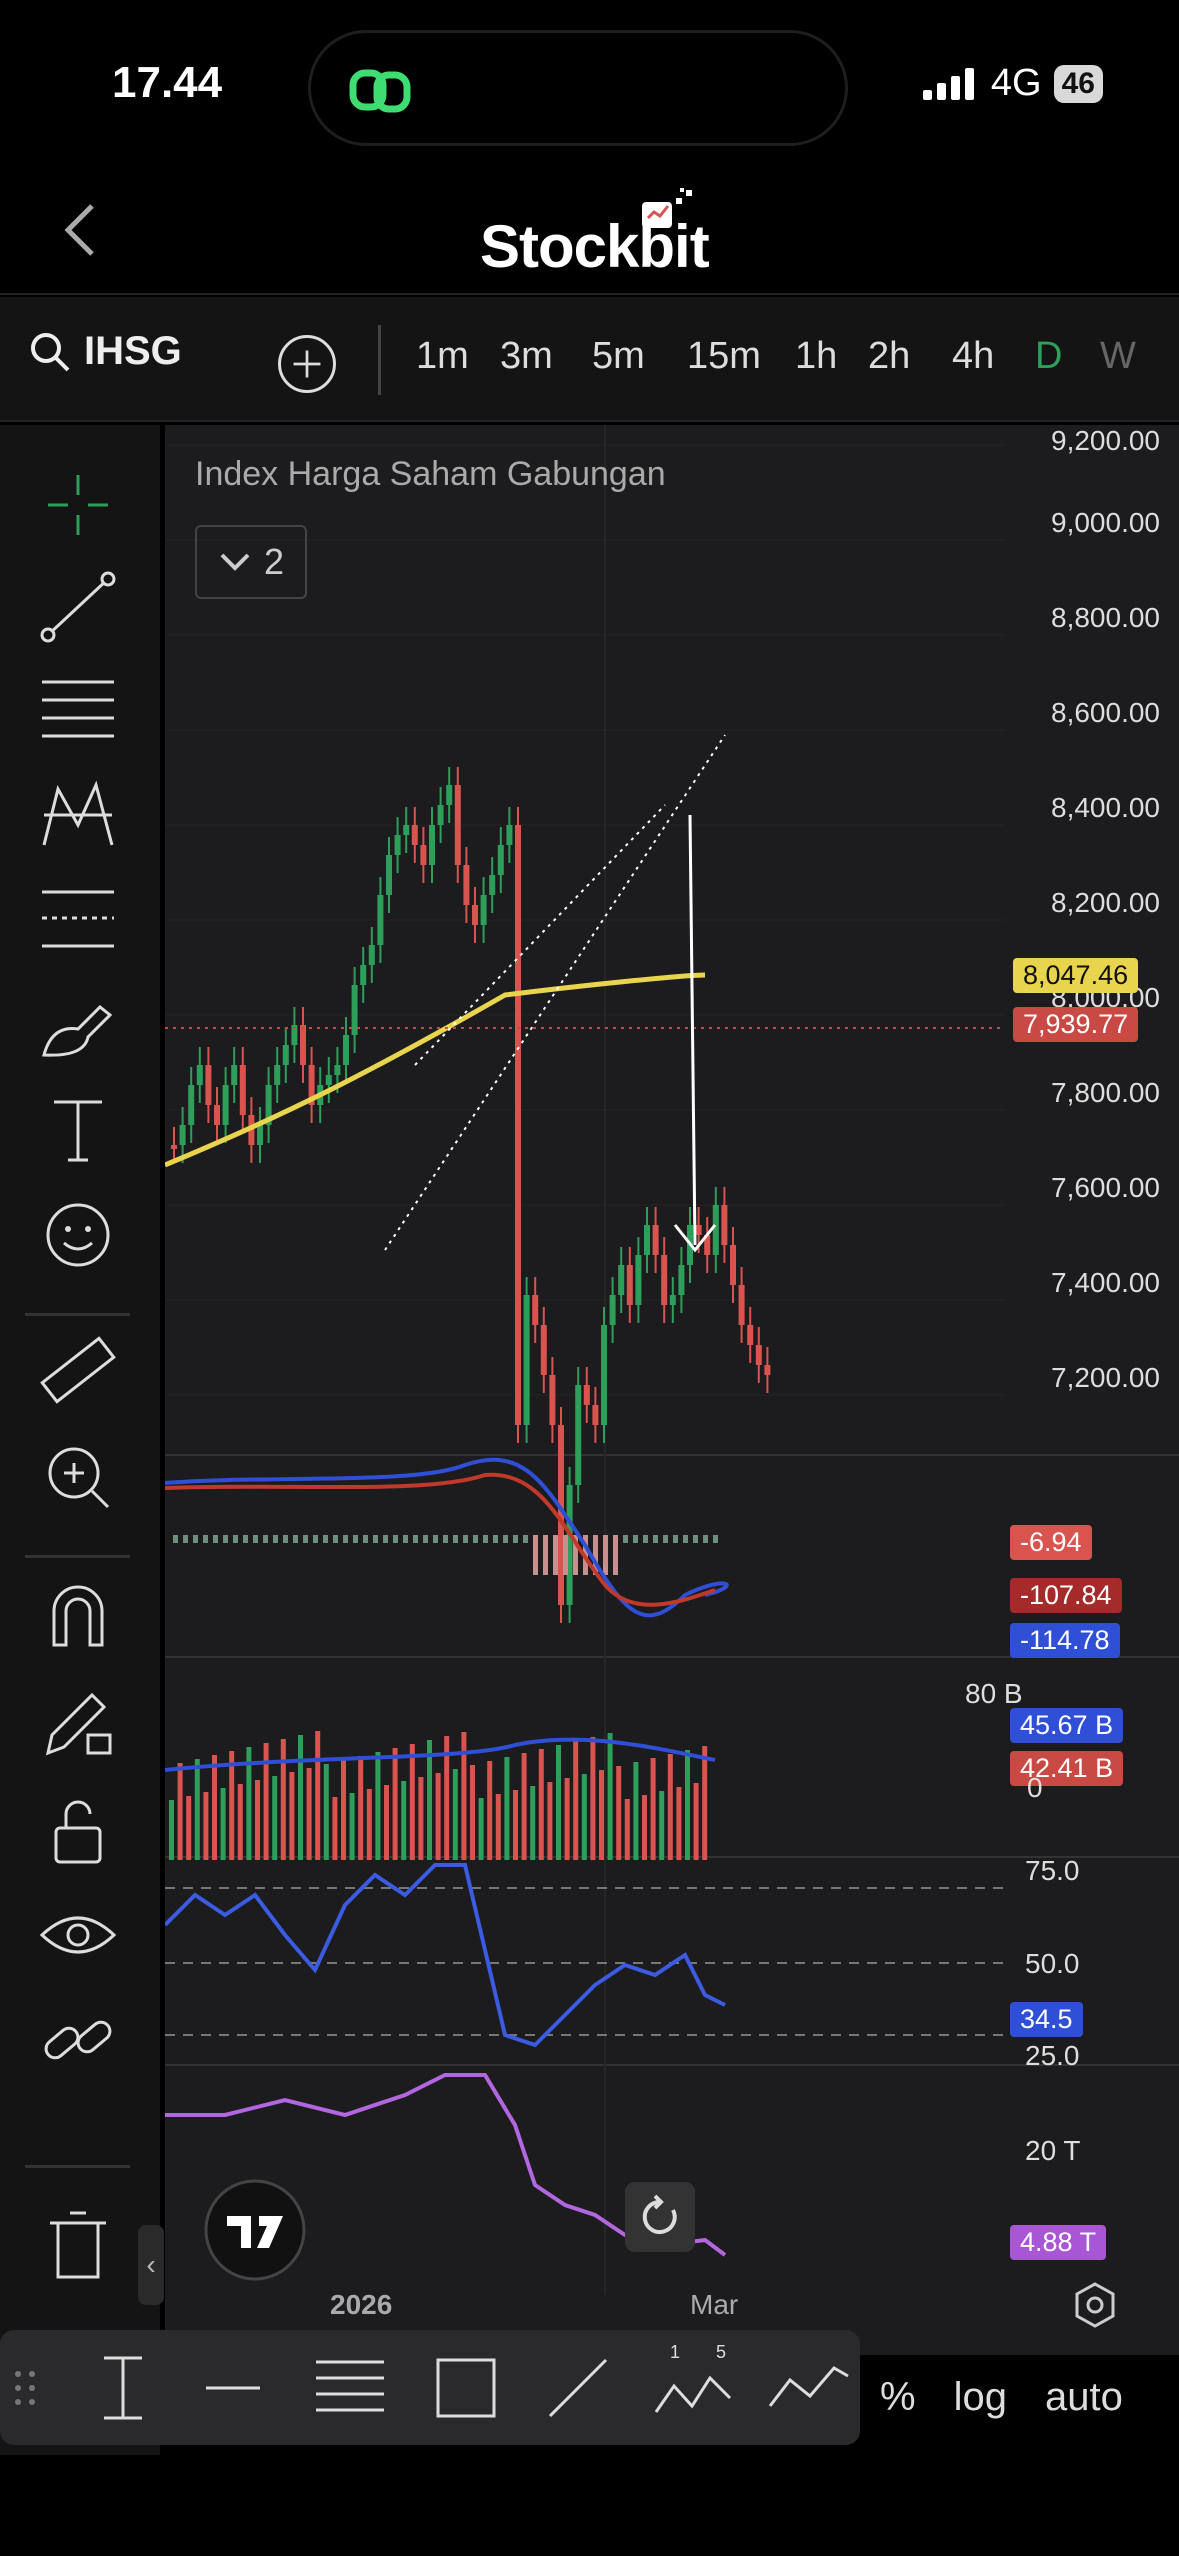  What do you see at coordinates (105, 351) in the screenshot?
I see `symbol-search: IHSG` at bounding box center [105, 351].